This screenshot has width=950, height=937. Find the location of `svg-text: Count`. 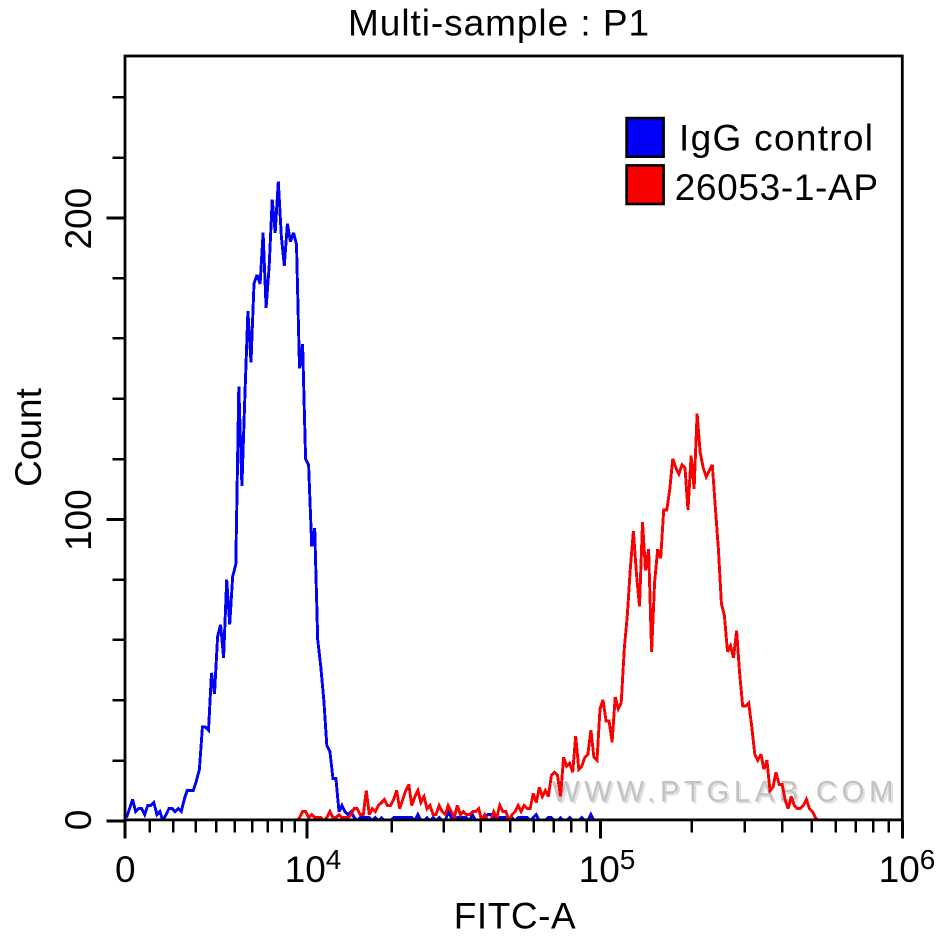

svg-text: Count is located at coordinates (28, 436).